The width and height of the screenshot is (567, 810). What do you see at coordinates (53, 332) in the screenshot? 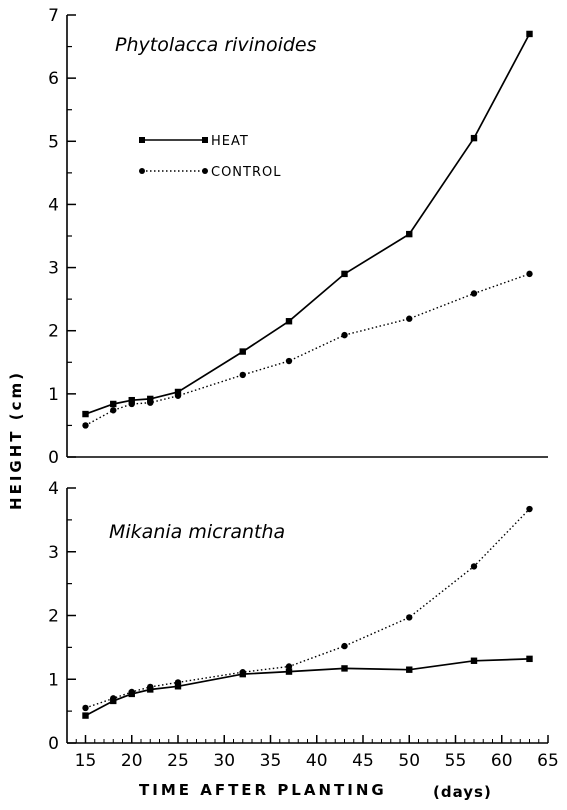
I see `y-tick-label-top: 2` at bounding box center [53, 332].